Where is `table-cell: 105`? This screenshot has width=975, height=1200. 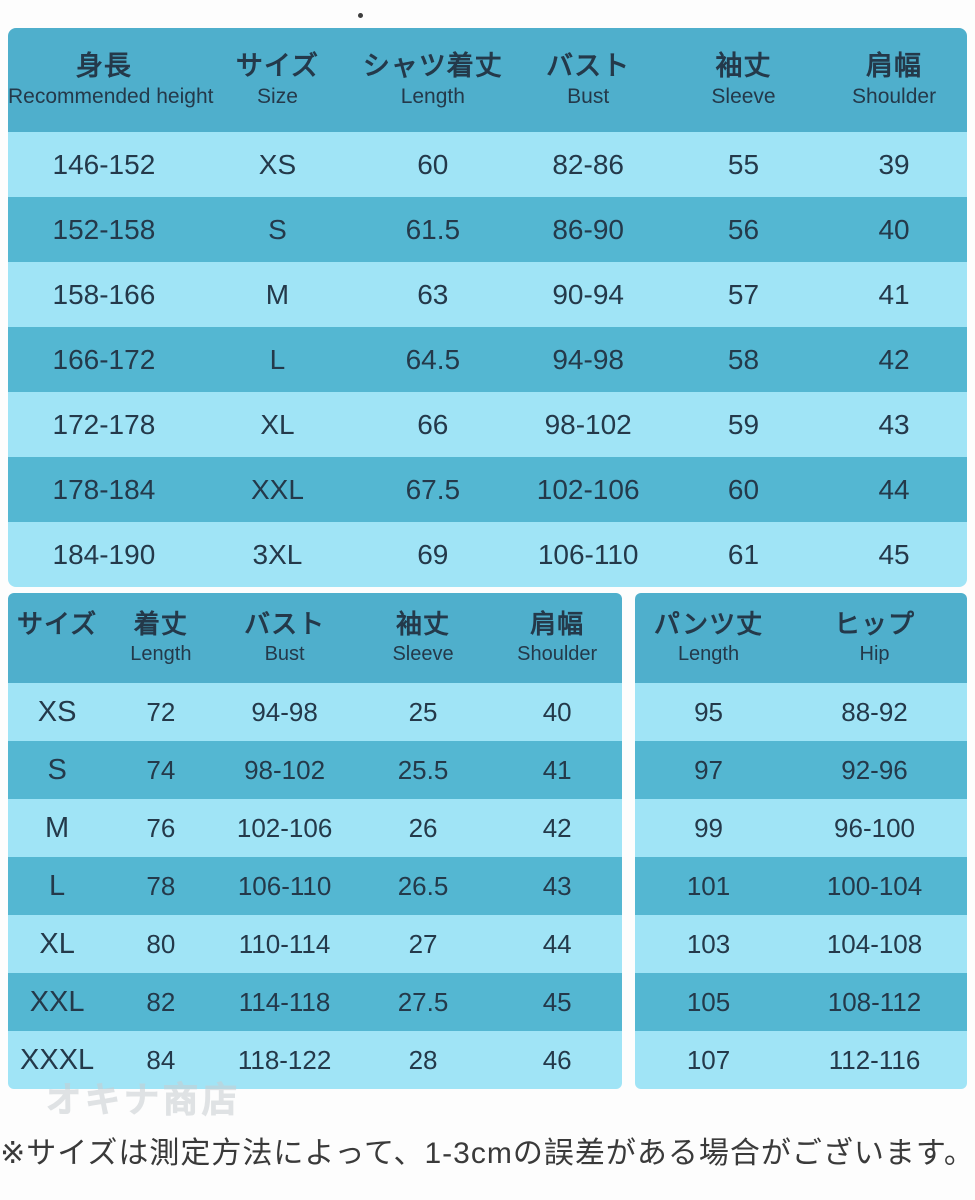 table-cell: 105 is located at coordinates (708, 1001).